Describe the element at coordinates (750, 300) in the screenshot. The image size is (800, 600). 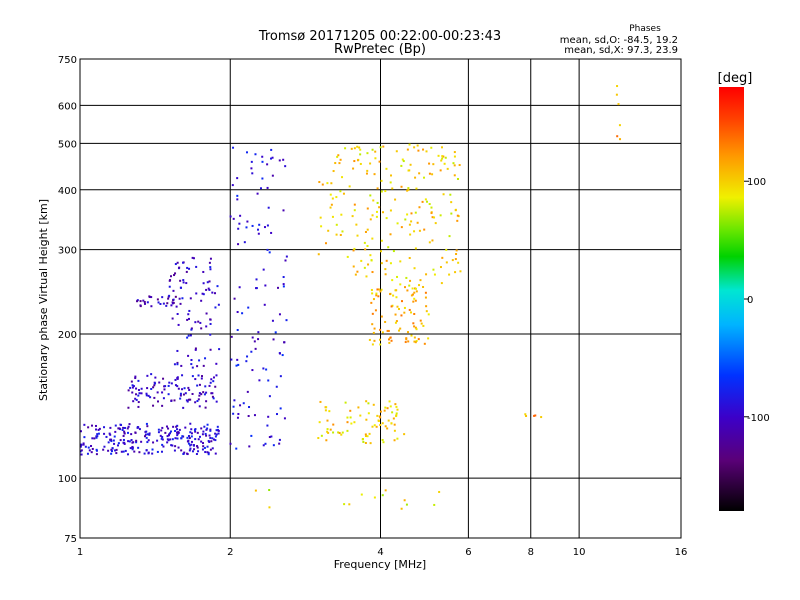
I see `colorbar-tick-label: 0` at that location.